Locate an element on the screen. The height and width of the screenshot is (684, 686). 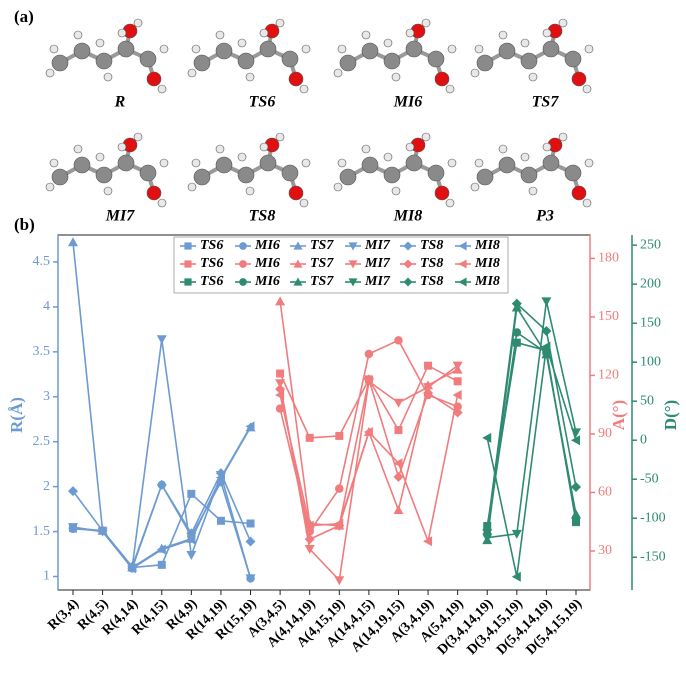
y-tick-label: 1 is located at coordinates (46, 576).